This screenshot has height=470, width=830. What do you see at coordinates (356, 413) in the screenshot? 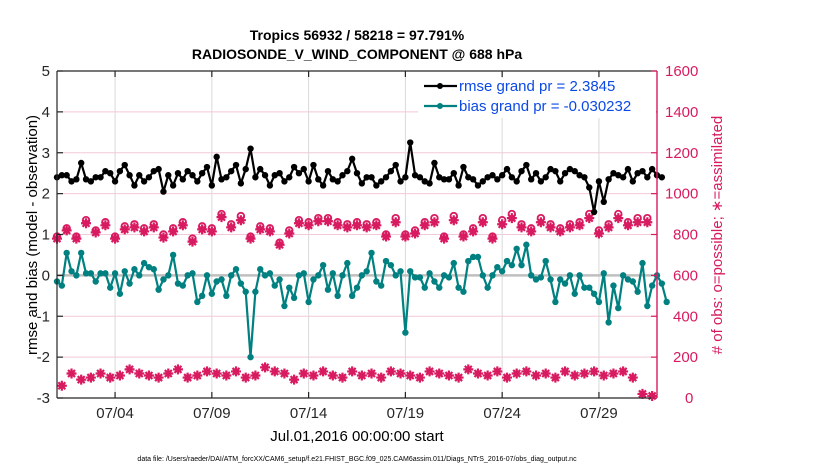
I see `x-tick-labels: 07/04 07/09 07/14 07/19 07/24 07/29` at bounding box center [356, 413].